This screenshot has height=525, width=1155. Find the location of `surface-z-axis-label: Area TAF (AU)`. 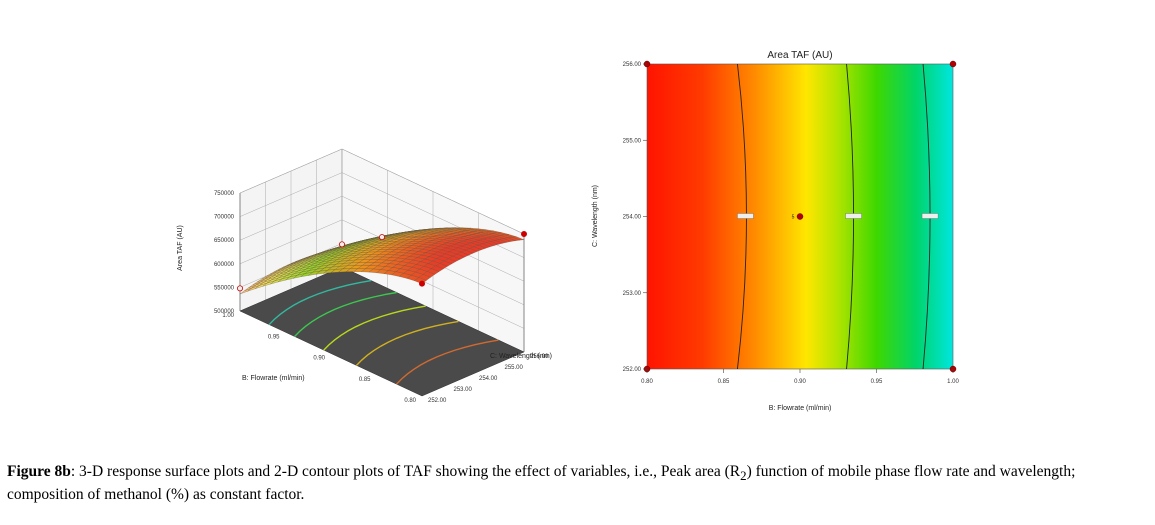

surface-z-axis-label: Area TAF (AU) is located at coordinates (180, 248).